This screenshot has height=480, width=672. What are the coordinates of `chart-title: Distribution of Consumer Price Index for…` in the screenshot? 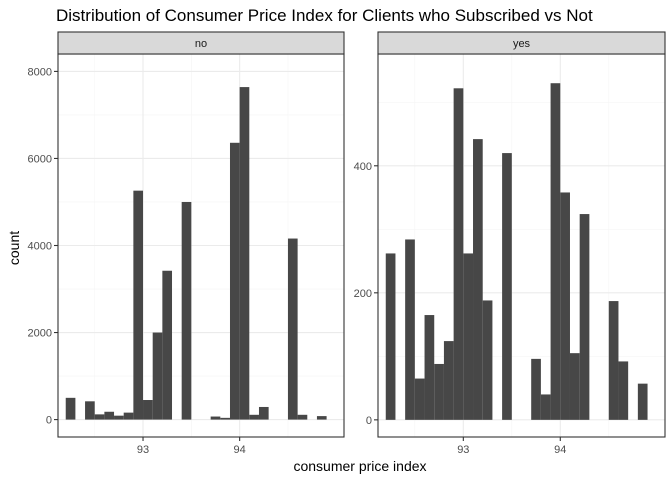 It's located at (324, 15).